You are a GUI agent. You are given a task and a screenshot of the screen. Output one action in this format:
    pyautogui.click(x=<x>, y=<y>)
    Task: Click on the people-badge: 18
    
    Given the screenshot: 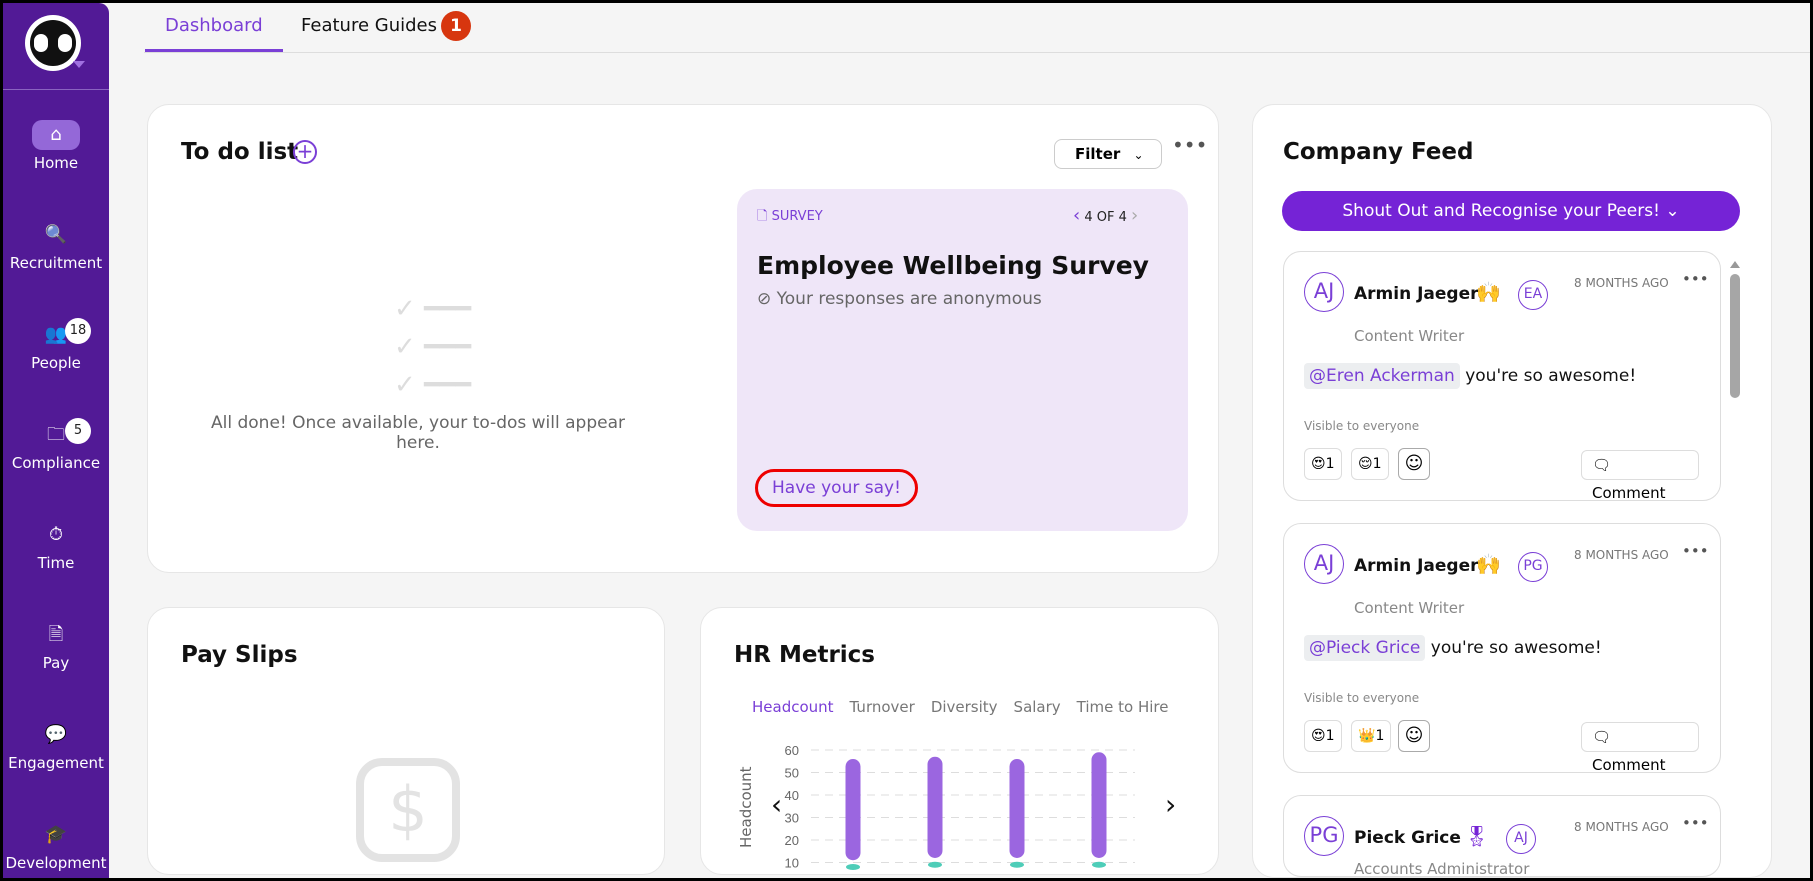 What is the action you would take?
    pyautogui.click(x=78, y=331)
    